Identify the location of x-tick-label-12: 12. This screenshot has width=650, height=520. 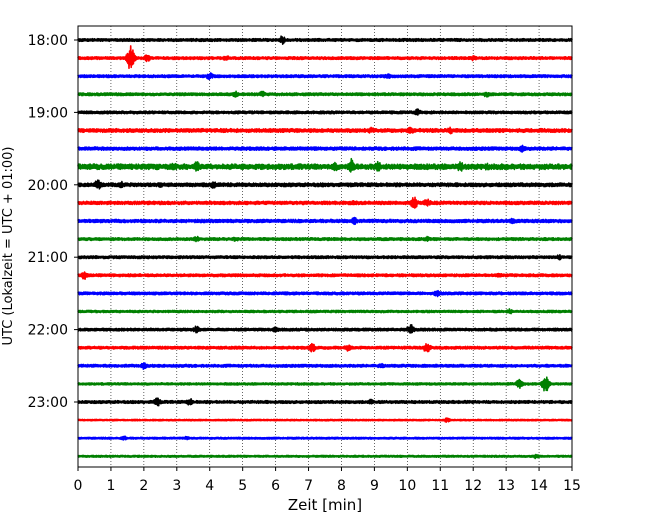
(473, 486).